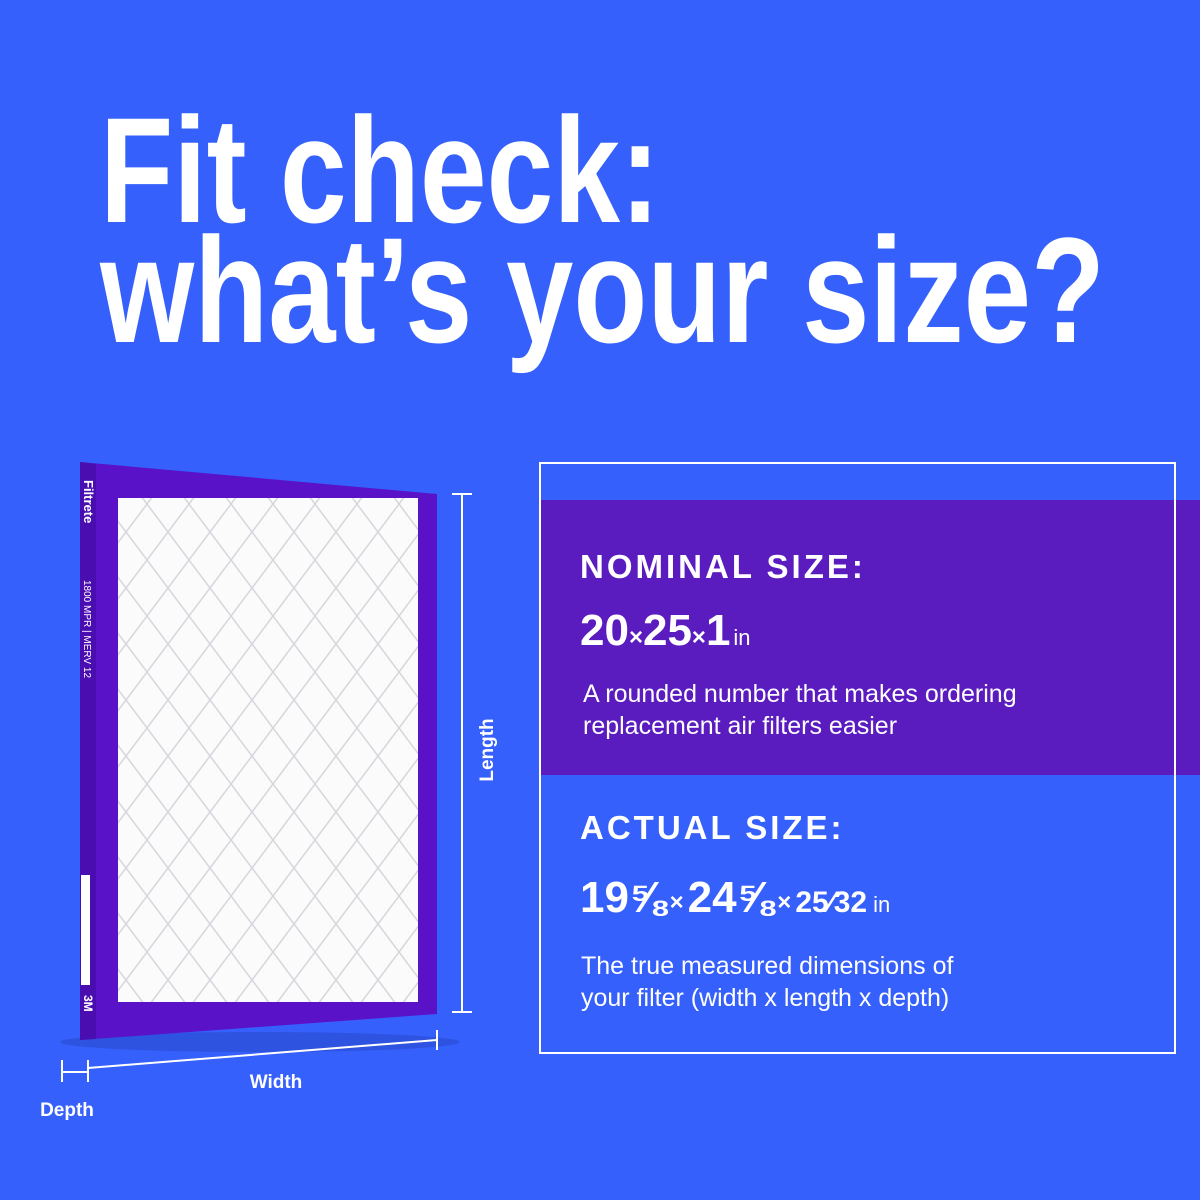 The image size is (1200, 1200). What do you see at coordinates (800, 694) in the screenshot?
I see `nominal-description: A rounded number that makes ordering` at bounding box center [800, 694].